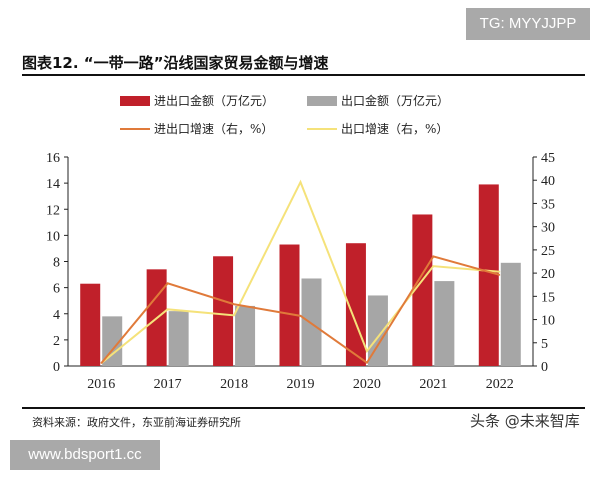  What do you see at coordinates (101, 384) in the screenshot?
I see `x-tick-label: 2016` at bounding box center [101, 384].